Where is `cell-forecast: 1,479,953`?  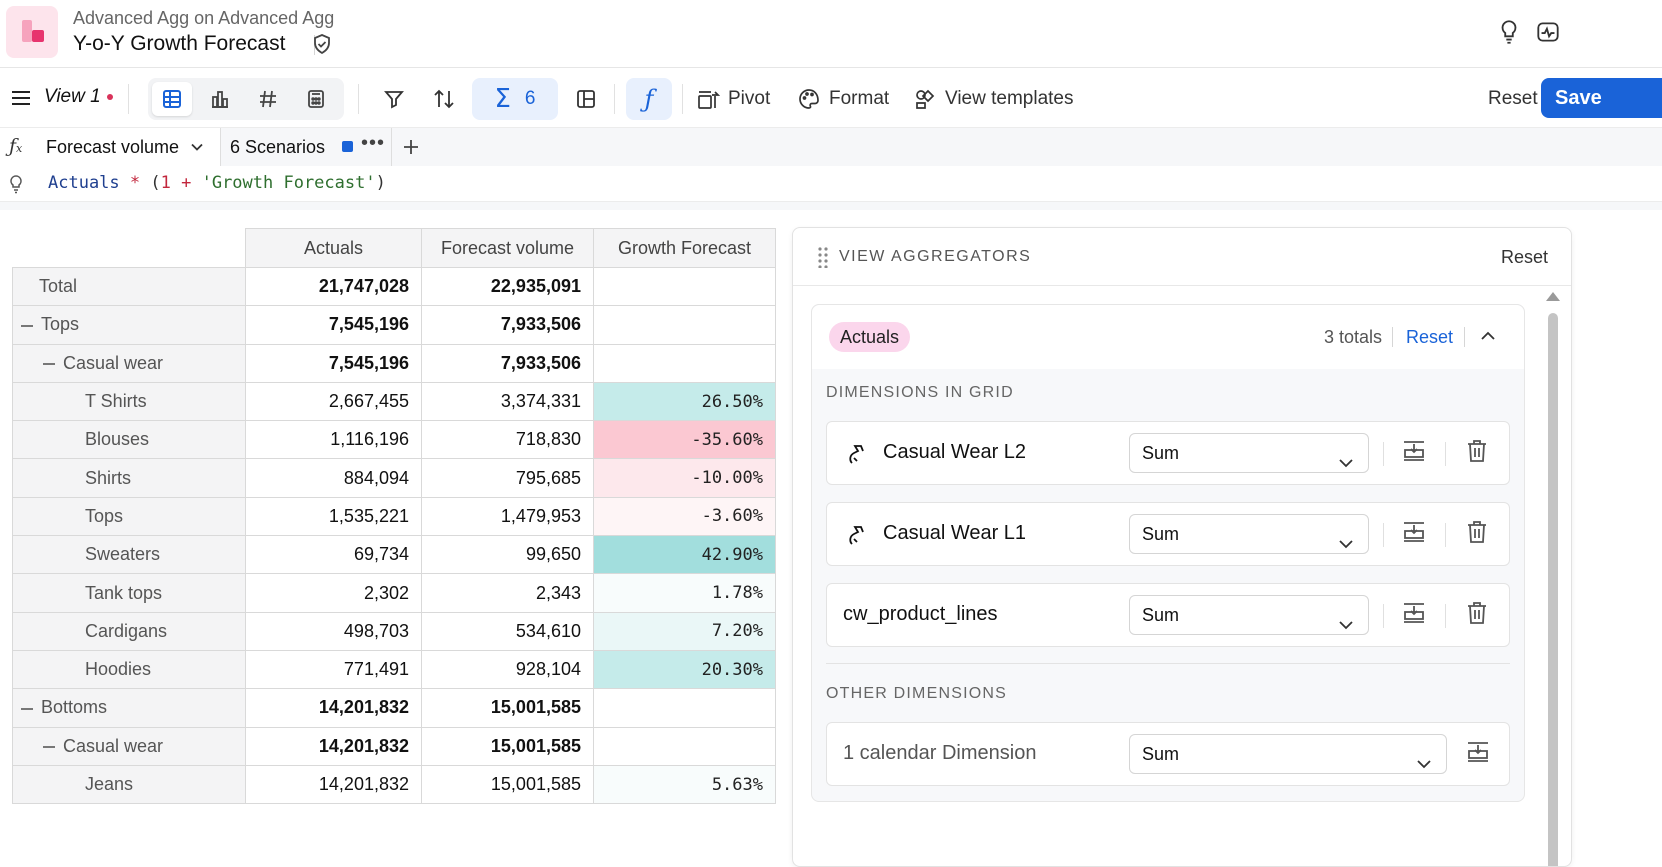
cell-forecast: 1,479,953 is located at coordinates (507, 516).